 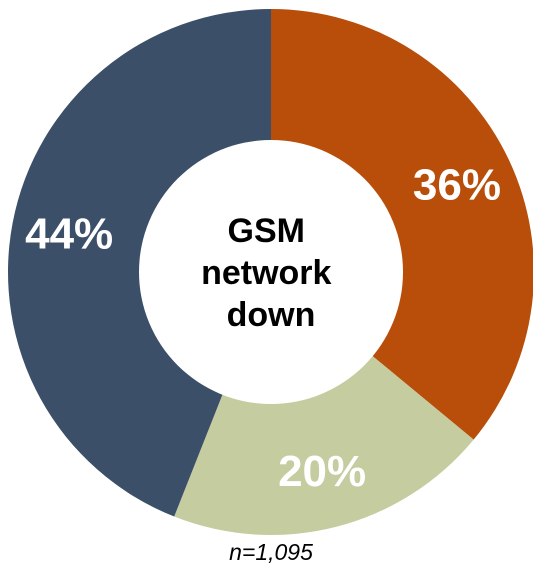 I want to click on sample-size-footnote: n=1,095, so click(x=271, y=552).